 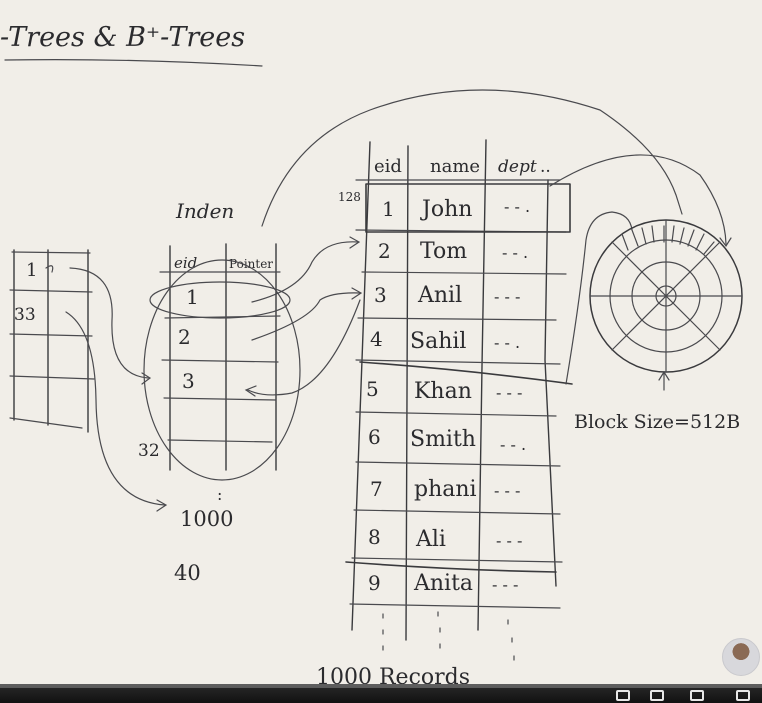 What do you see at coordinates (220, 300) in the screenshot?
I see `index-row-1-highlight` at bounding box center [220, 300].